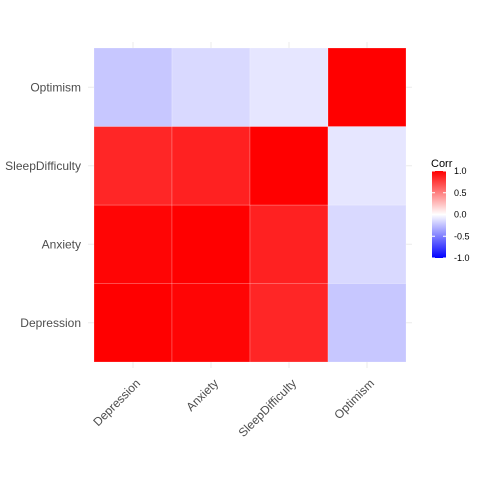 Image resolution: width=480 pixels, height=485 pixels. I want to click on legend-colorbar, so click(439, 214).